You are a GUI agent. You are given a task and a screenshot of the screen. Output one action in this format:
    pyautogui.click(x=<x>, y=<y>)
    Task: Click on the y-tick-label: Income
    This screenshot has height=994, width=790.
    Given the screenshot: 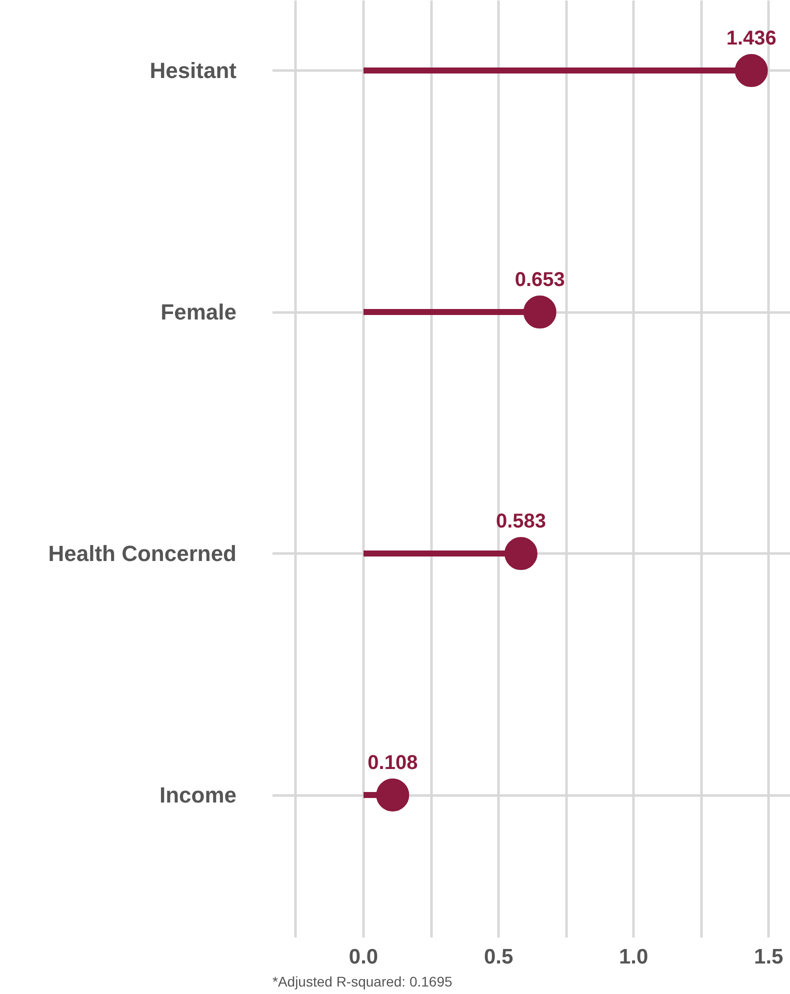 What is the action you would take?
    pyautogui.click(x=198, y=795)
    